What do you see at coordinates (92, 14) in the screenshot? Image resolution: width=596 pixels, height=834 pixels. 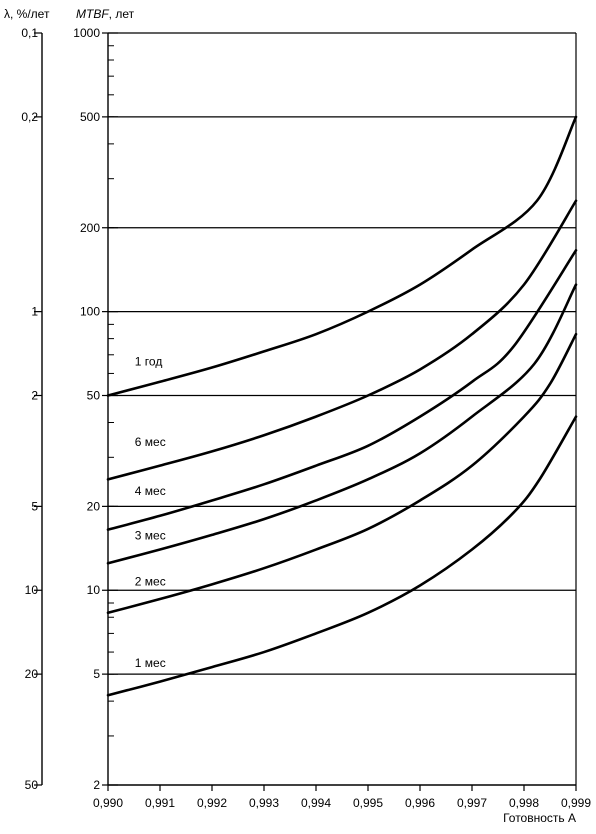 I see `y-axis-title-italic: MTBF` at bounding box center [92, 14].